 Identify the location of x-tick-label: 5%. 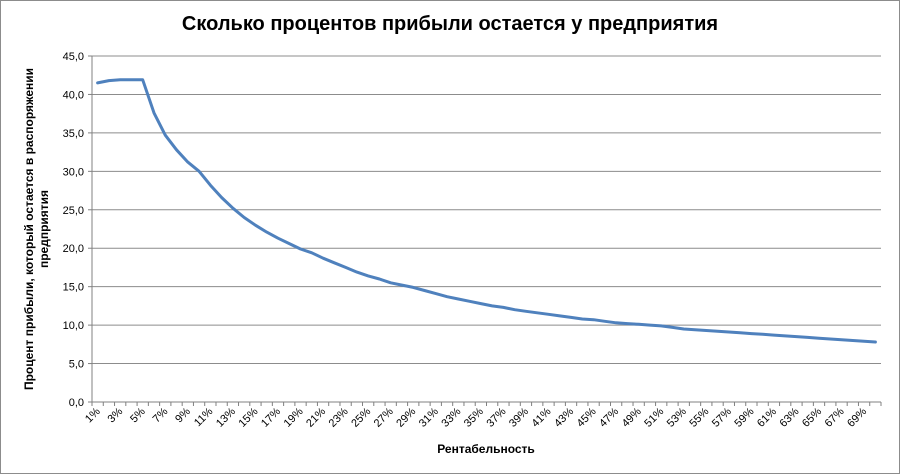
(138, 415).